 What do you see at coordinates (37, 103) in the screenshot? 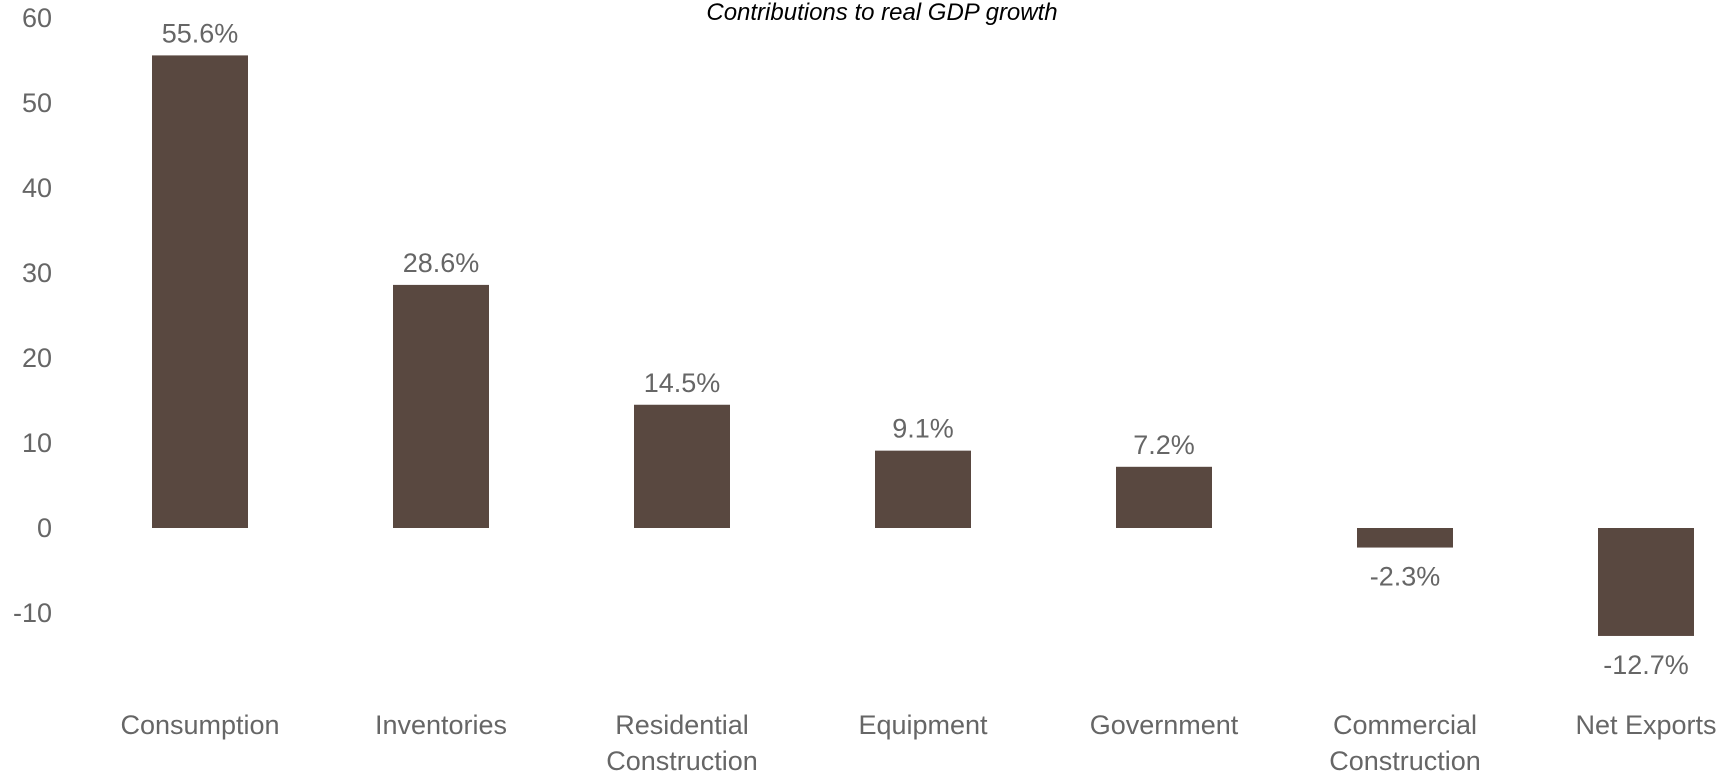
I see `y-tick-label: 50` at bounding box center [37, 103].